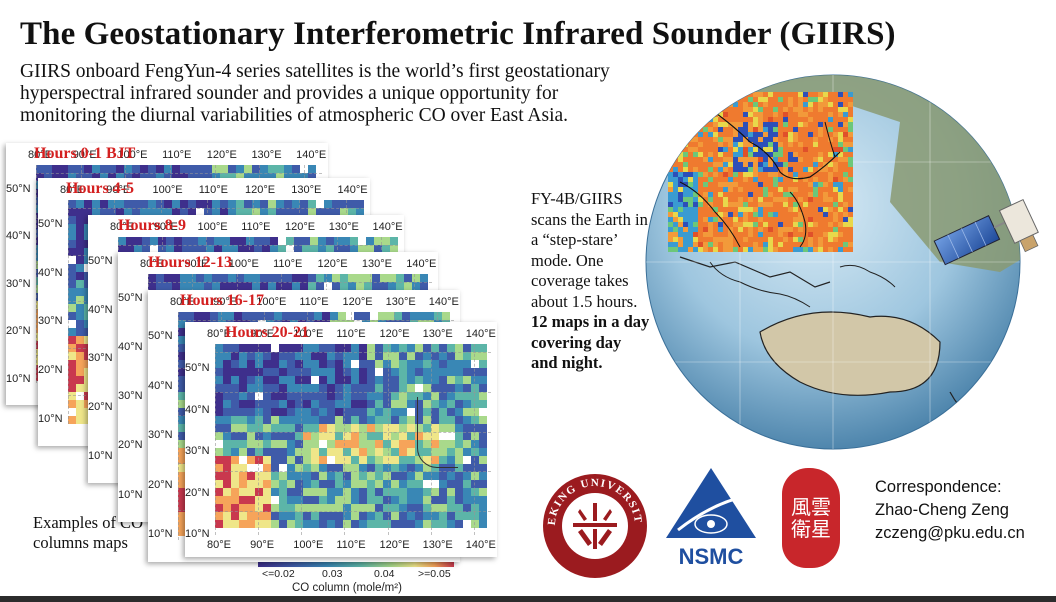  I want to click on map-hour-label: Hours 20-21, so click(267, 333).